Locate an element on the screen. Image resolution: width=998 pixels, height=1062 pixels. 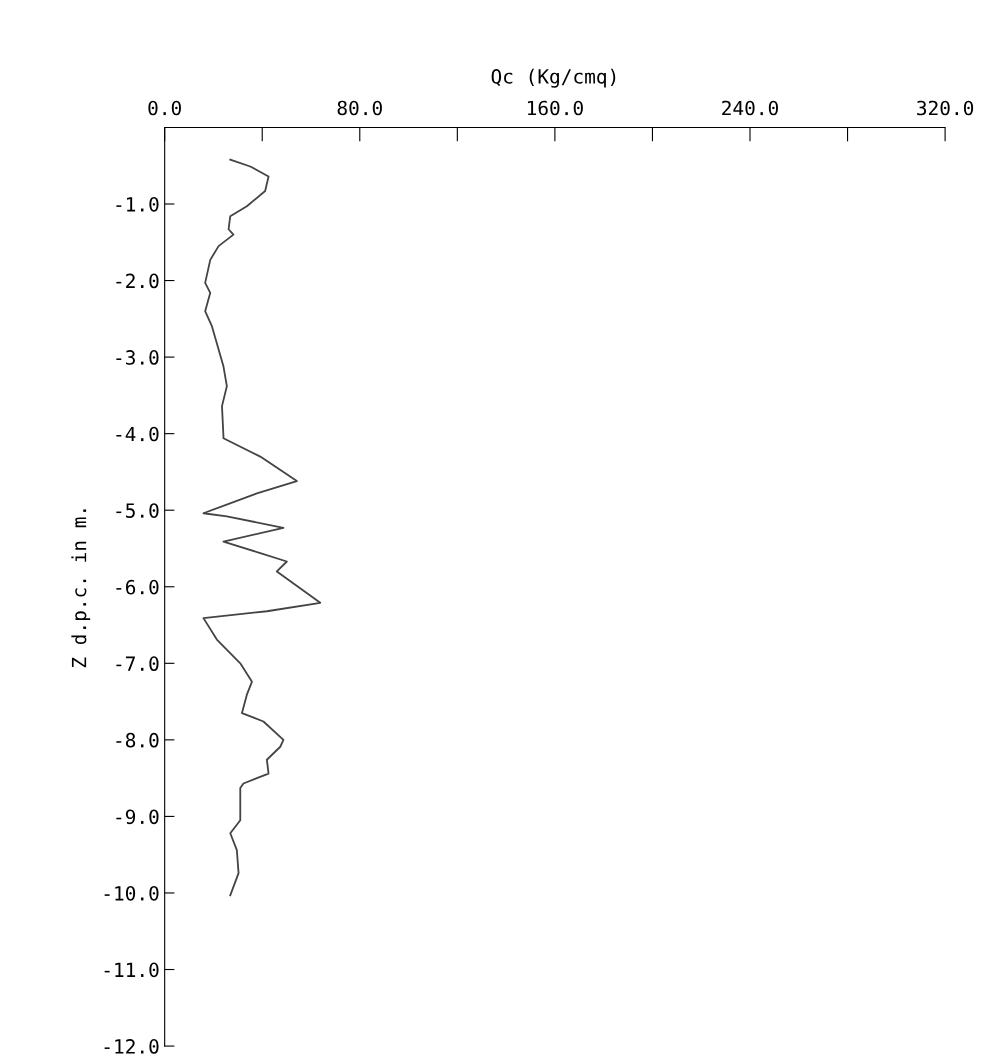
x-tick-label: 160.0 is located at coordinates (555, 108).